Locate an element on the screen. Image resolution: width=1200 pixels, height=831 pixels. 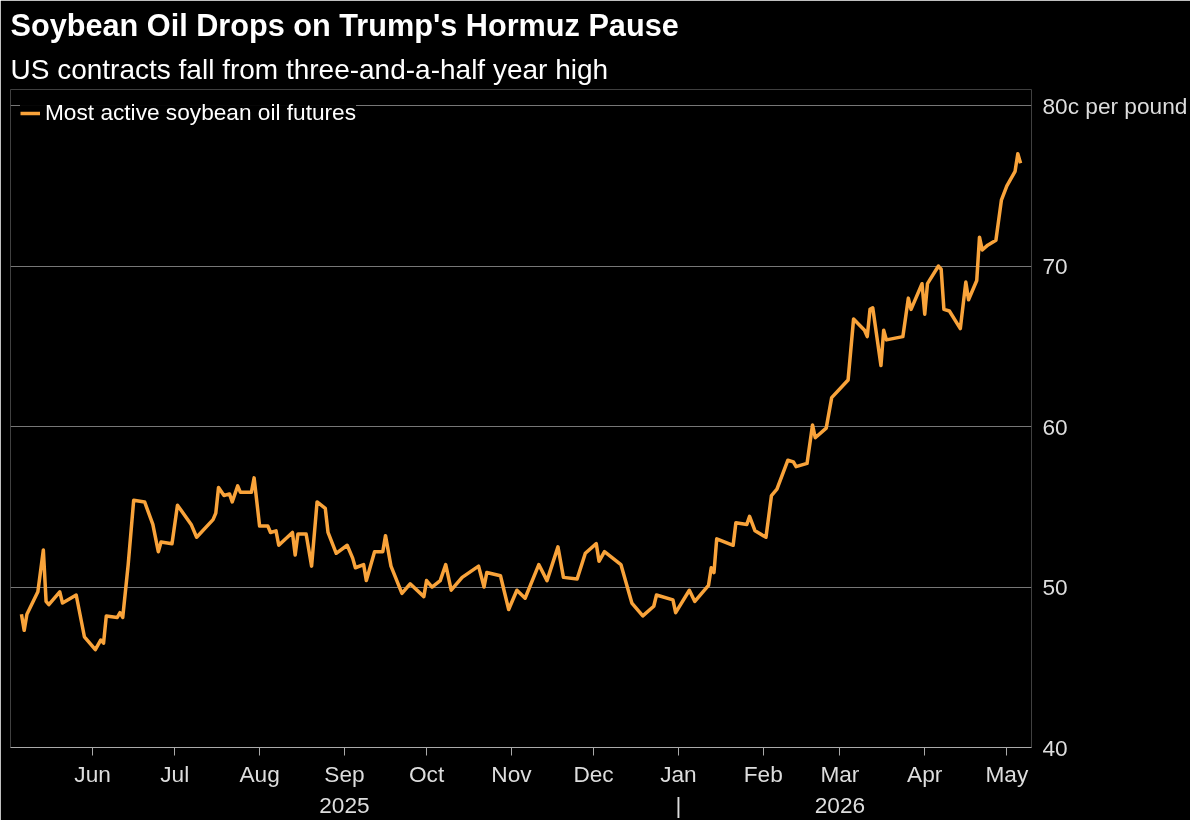
x-tick-label: Jun is located at coordinates (92, 773).